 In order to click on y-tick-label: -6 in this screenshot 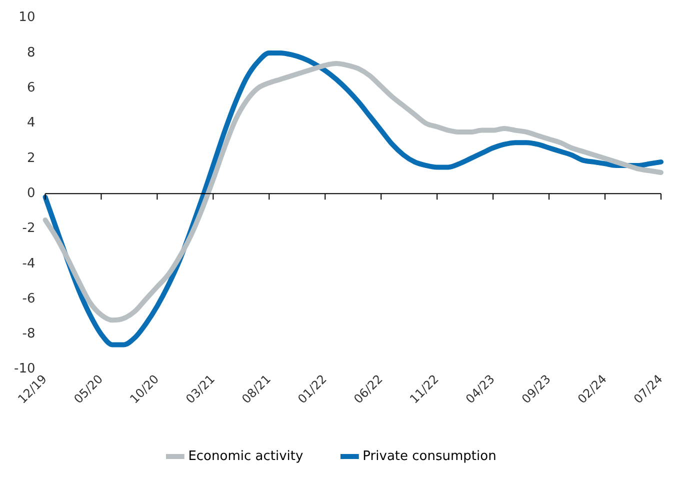, I will do `click(29, 298)`.